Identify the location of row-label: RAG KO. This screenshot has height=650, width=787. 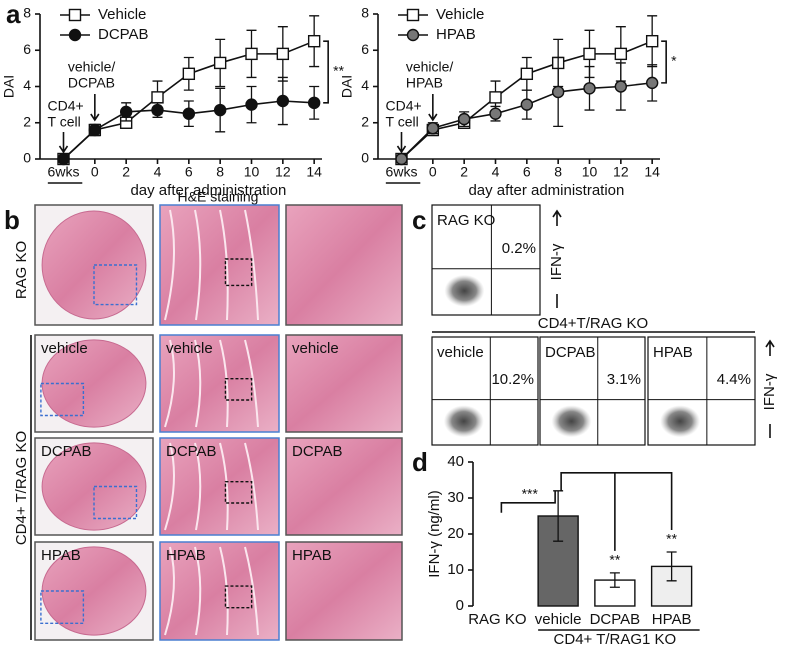
(21, 270).